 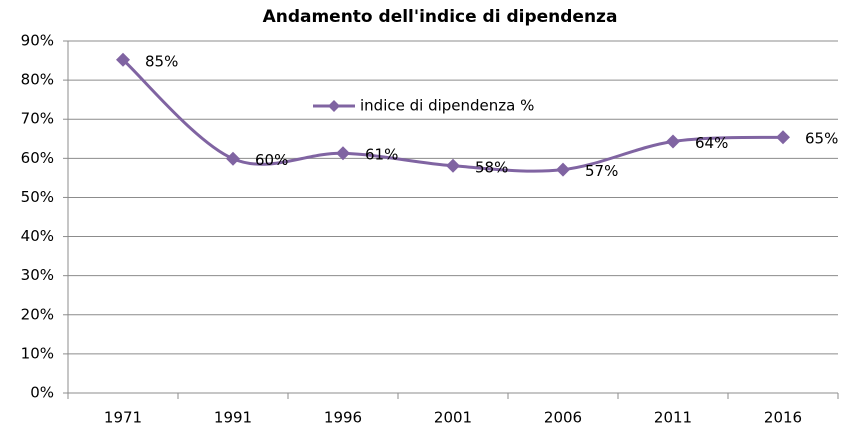 I want to click on y-tick-label: 70%, so click(x=37, y=119).